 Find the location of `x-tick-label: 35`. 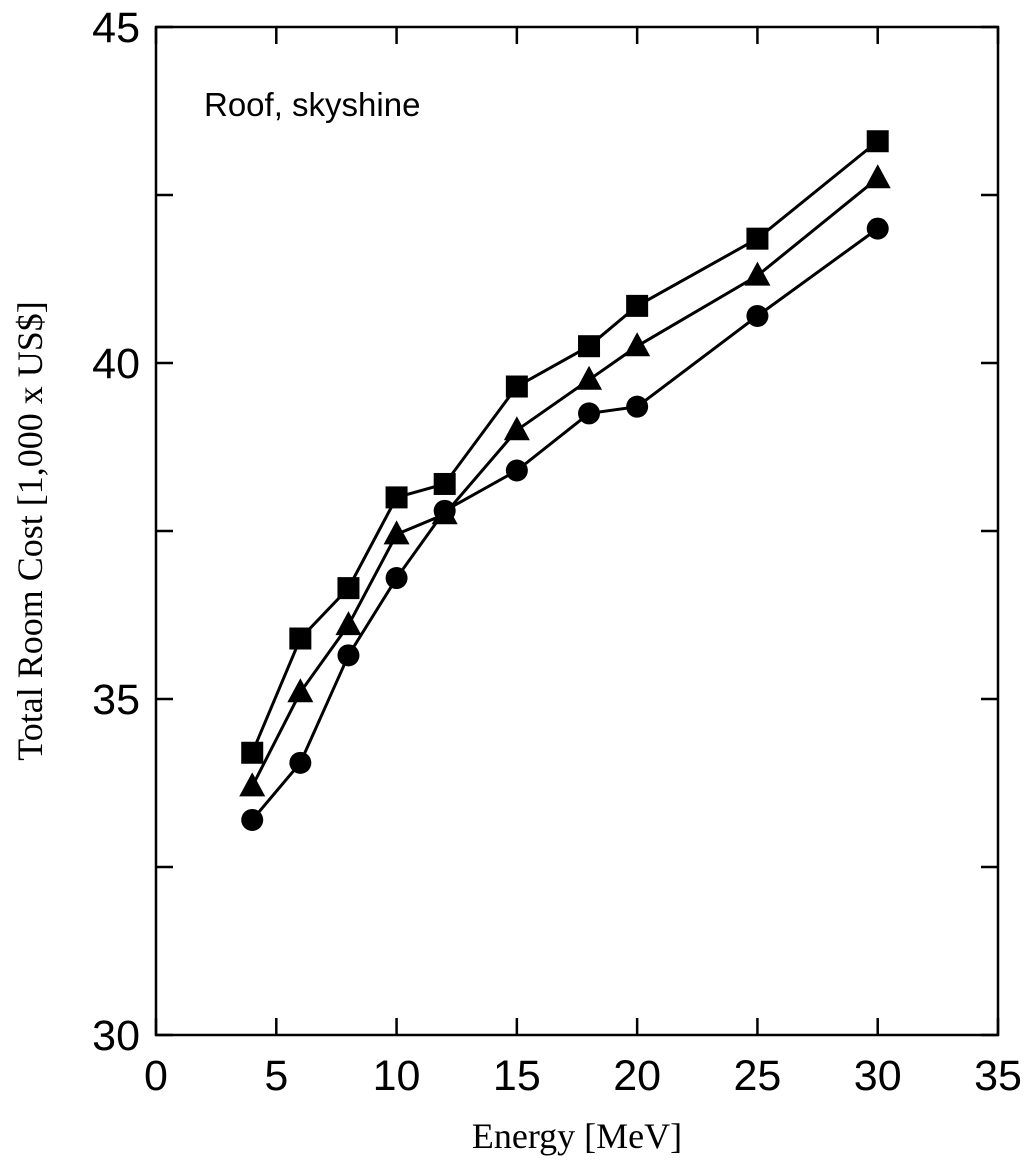

x-tick-label: 35 is located at coordinates (998, 1076).